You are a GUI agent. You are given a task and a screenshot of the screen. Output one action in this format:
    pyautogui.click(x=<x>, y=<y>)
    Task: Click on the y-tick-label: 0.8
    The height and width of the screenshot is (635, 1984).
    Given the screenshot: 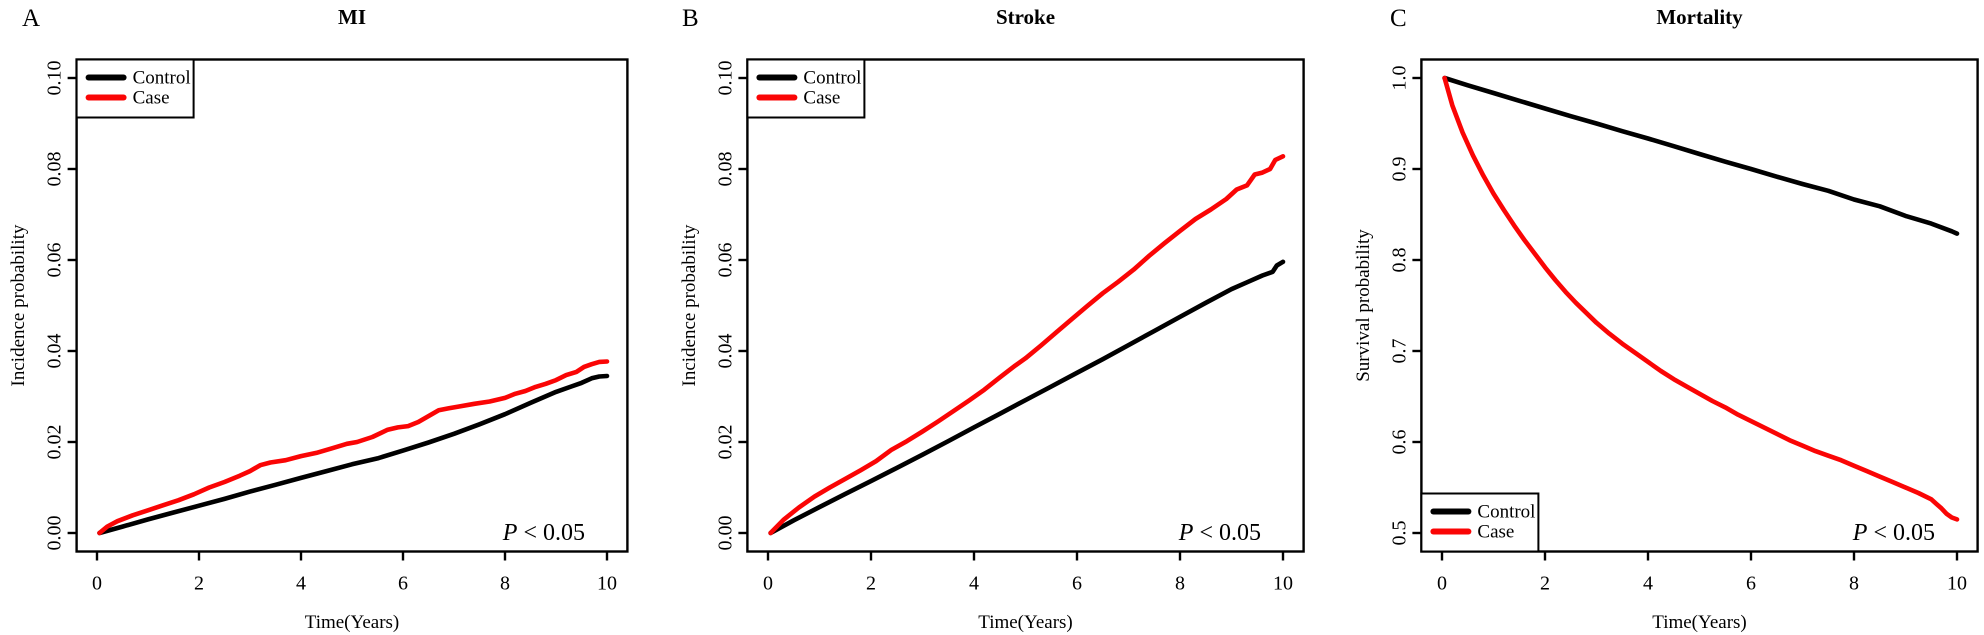 What is the action you would take?
    pyautogui.click(x=1399, y=260)
    